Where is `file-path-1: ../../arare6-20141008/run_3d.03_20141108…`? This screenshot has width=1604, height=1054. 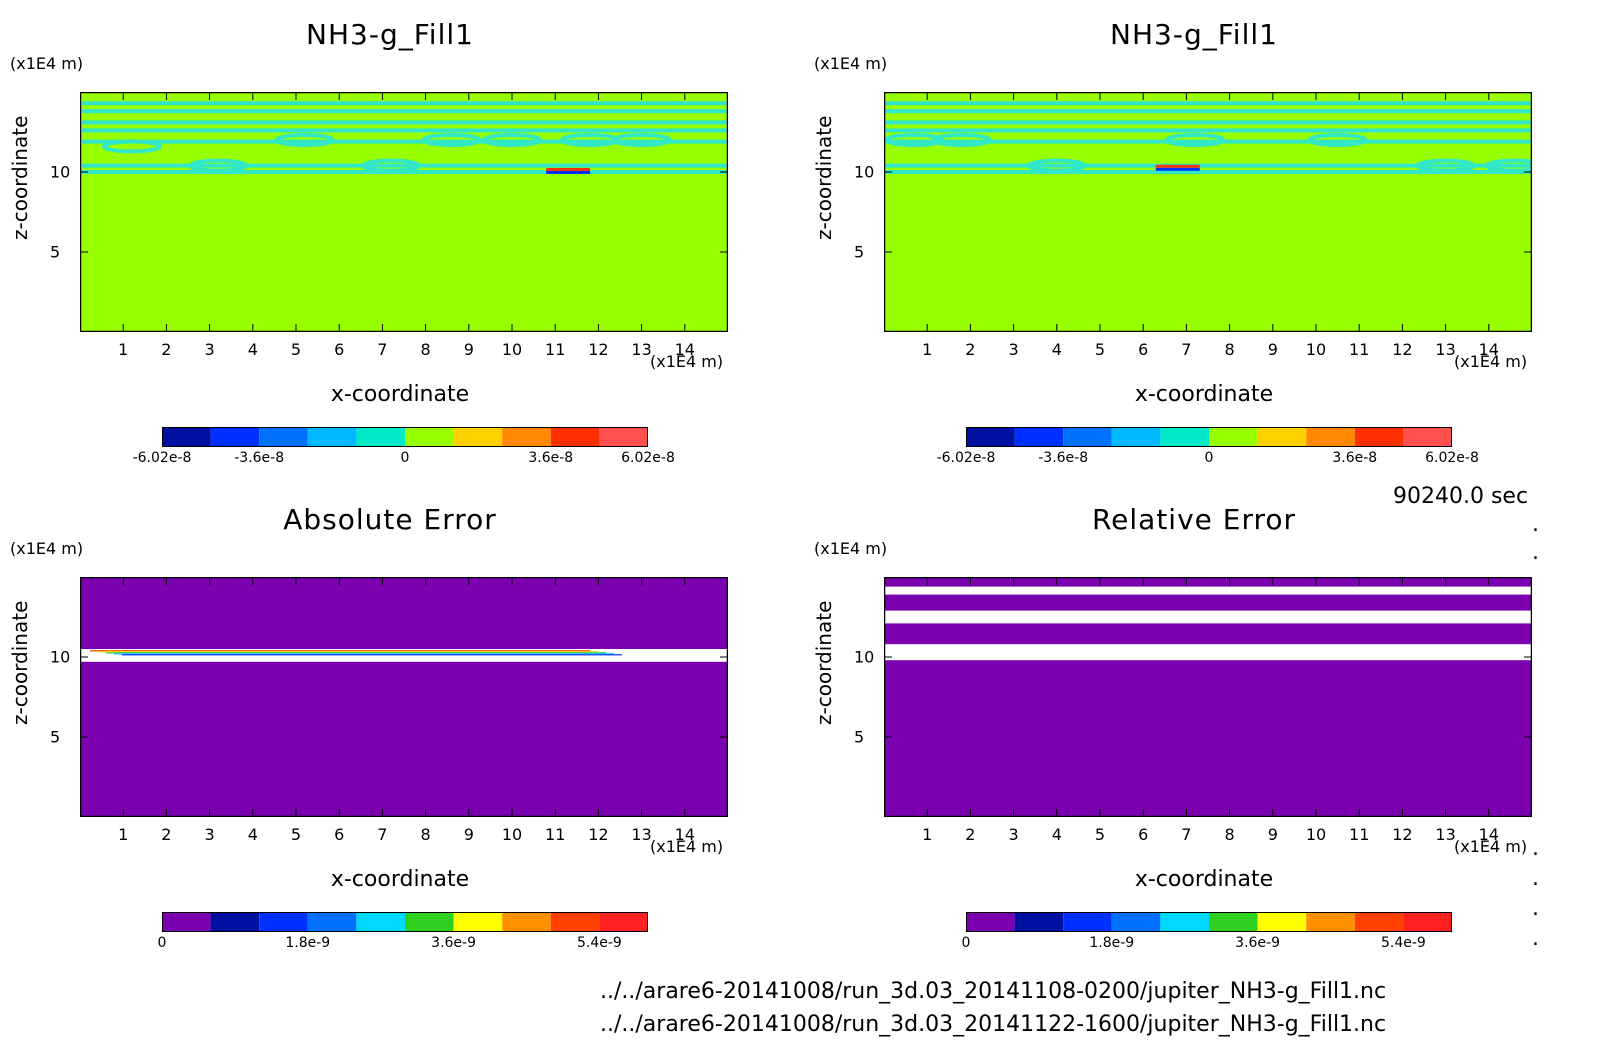
file-path-1: ../../arare6-20141008/run_3d.03_20141108… is located at coordinates (993, 991).